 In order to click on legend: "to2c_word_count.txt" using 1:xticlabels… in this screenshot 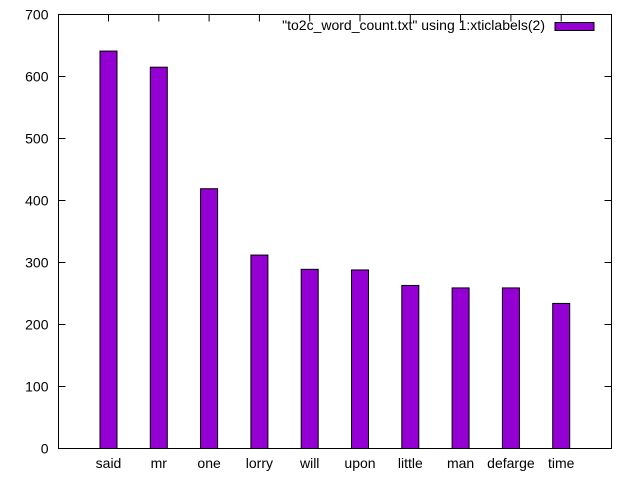, I will do `click(438, 25)`.